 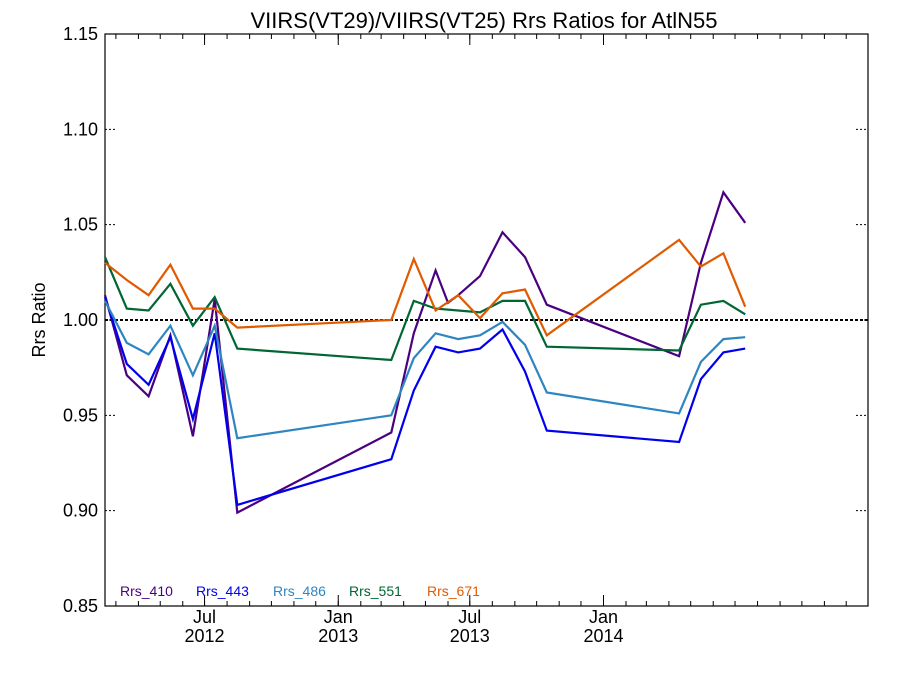 I want to click on legend-entry: Rrs_551, so click(x=375, y=591).